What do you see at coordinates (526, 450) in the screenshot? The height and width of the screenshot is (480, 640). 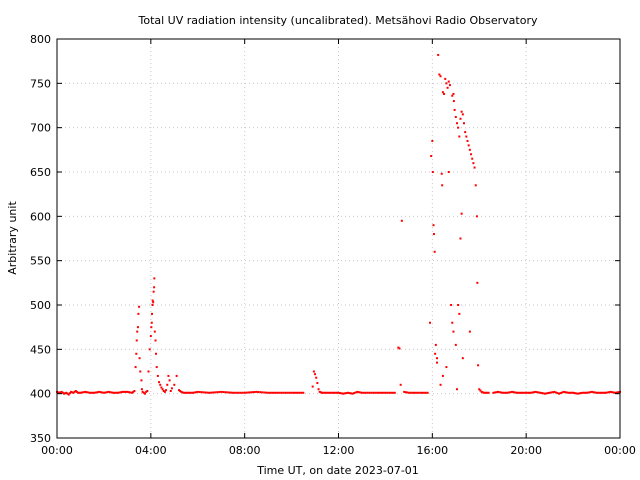 I see `x-tick-label: 20:00` at bounding box center [526, 450].